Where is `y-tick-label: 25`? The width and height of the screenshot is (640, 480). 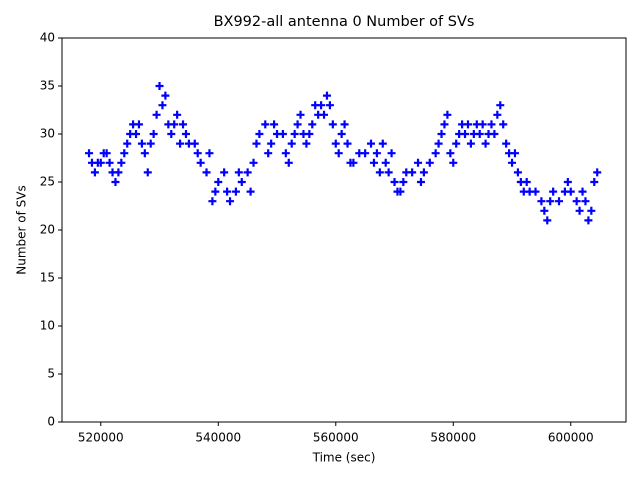 y-tick-label: 25 is located at coordinates (47, 182).